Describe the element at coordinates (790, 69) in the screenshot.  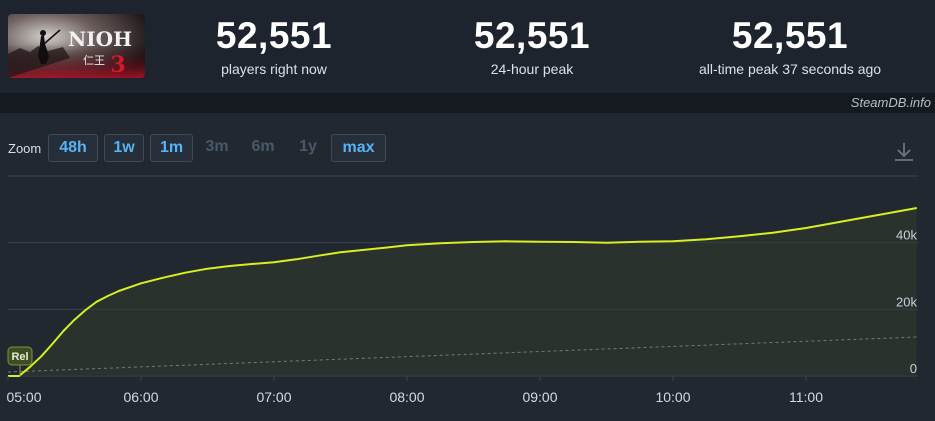
I see `all-time-peak-label: all-time peak 37 seconds ago` at that location.